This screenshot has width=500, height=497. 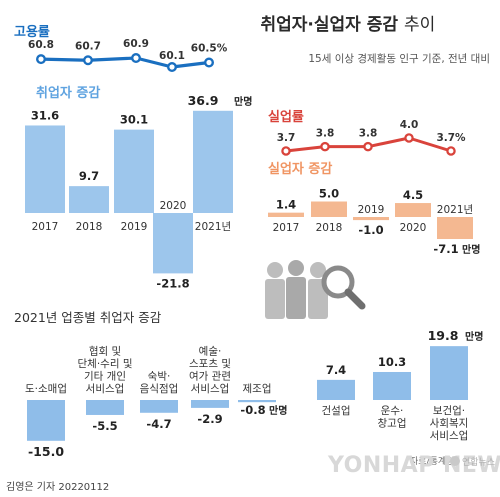 What do you see at coordinates (329, 228) in the screenshot?
I see `unemployed-change-tick-label: 2018` at bounding box center [329, 228].